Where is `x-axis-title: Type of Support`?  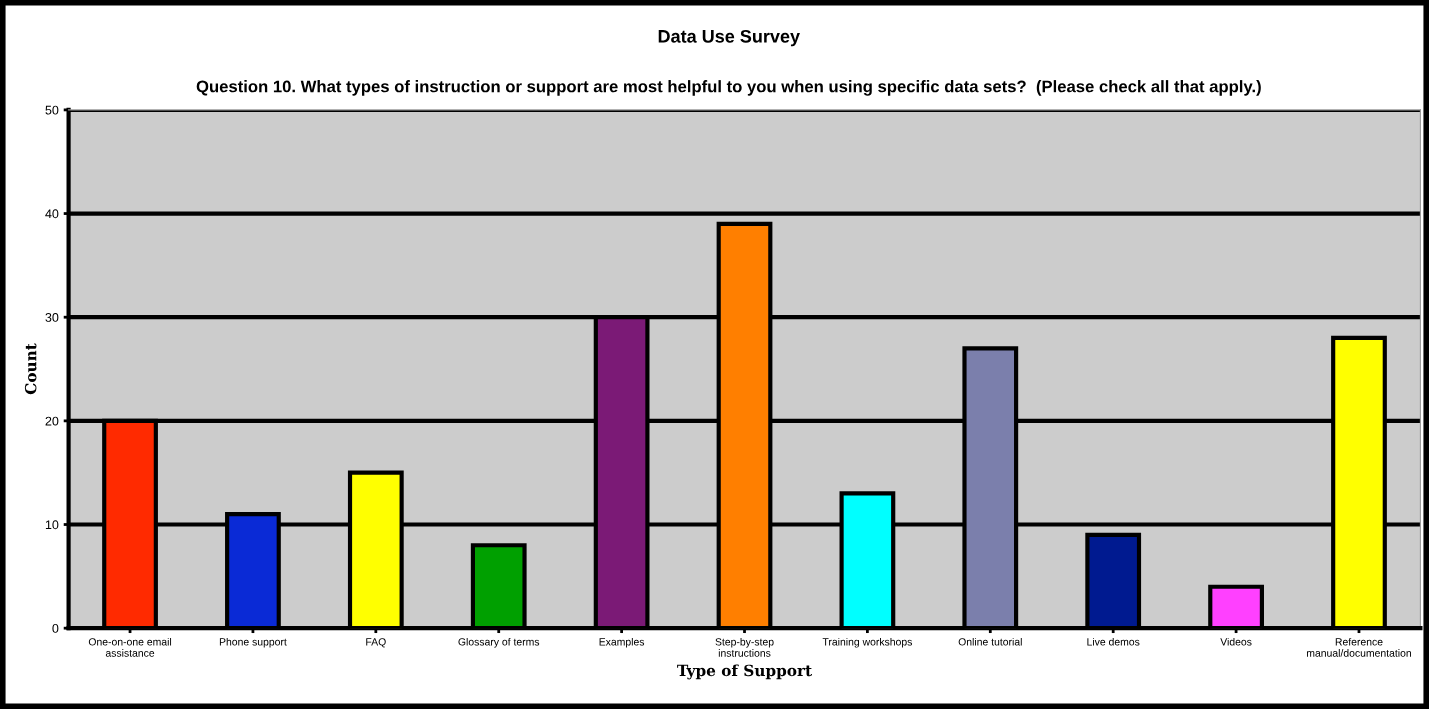
x-axis-title: Type of Support is located at coordinates (745, 672).